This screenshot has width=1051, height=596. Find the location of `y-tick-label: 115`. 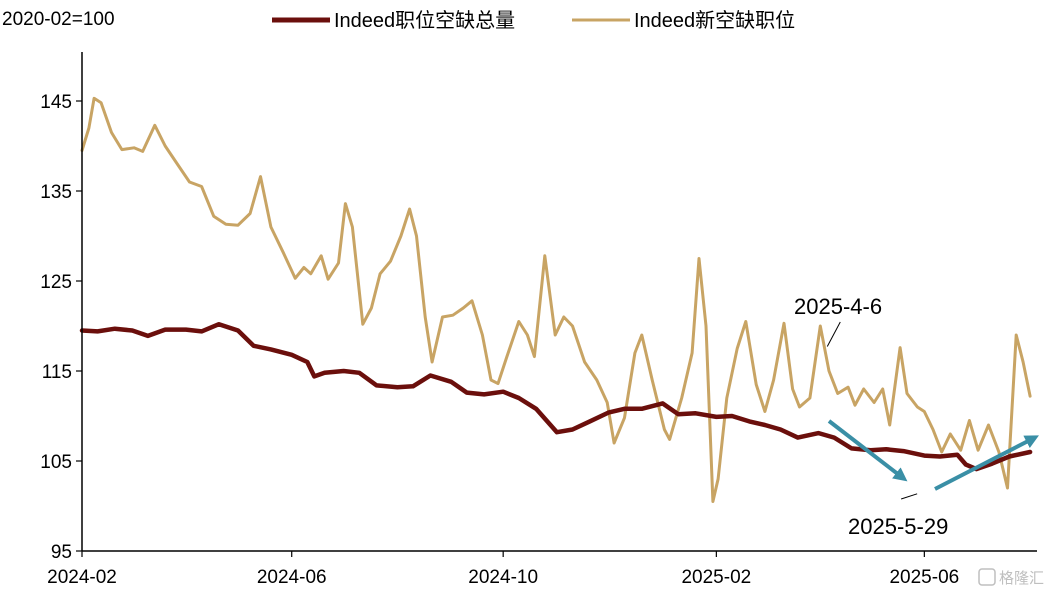

y-tick-label: 115 is located at coordinates (57, 372).